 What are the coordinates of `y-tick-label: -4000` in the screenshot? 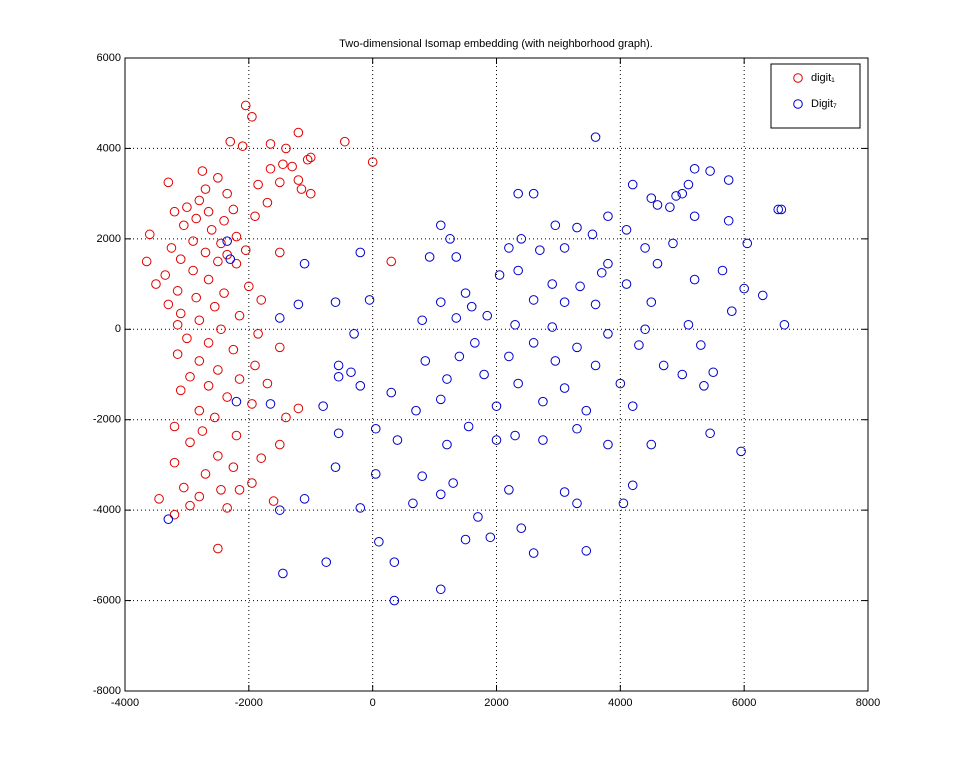 It's located at (107, 510).